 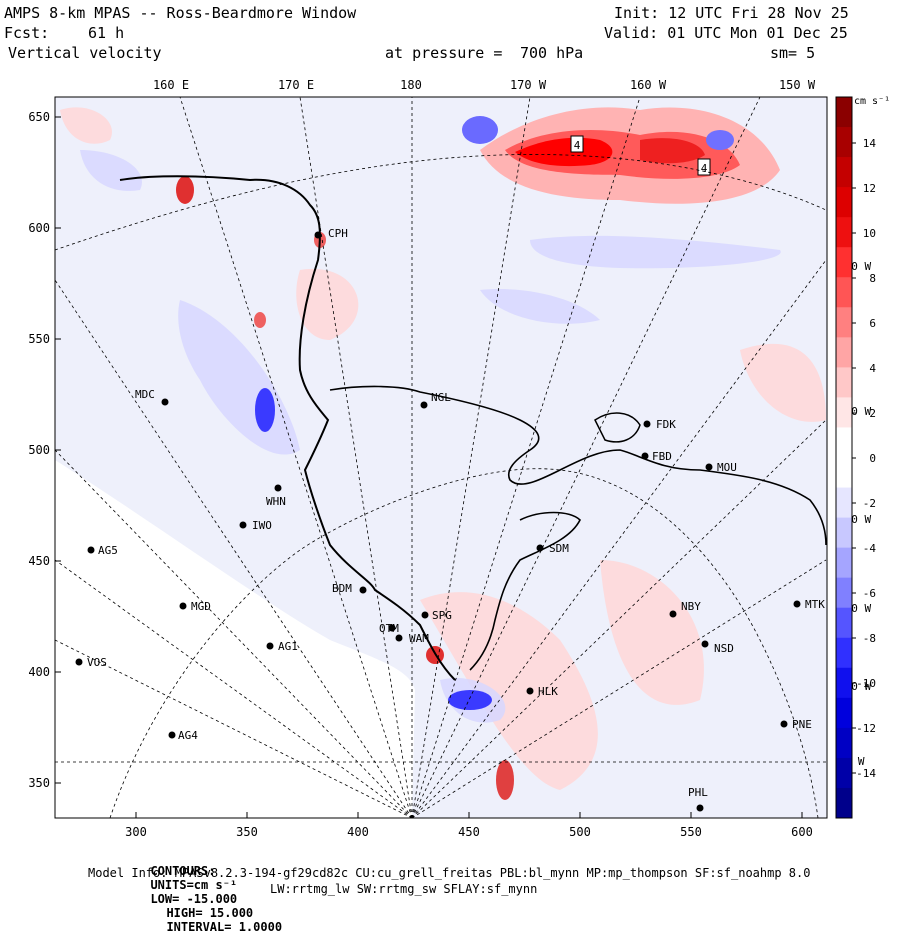 I want to click on station-ag5-marker, so click(x=91, y=550).